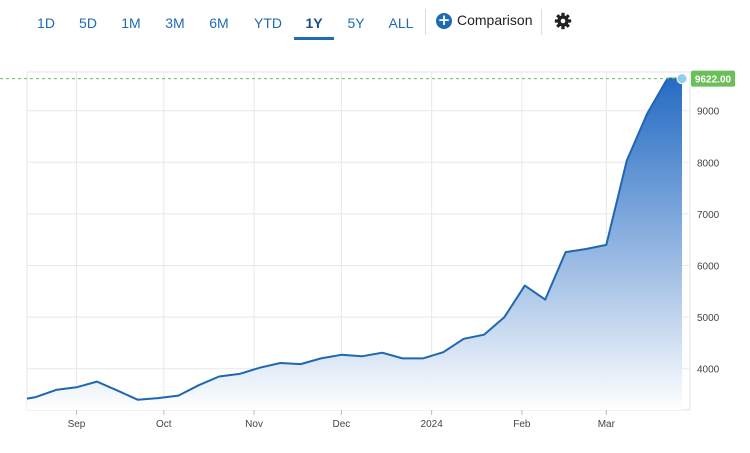 The image size is (750, 453). What do you see at coordinates (356, 23) in the screenshot?
I see `range-button-5y: 5Y` at bounding box center [356, 23].